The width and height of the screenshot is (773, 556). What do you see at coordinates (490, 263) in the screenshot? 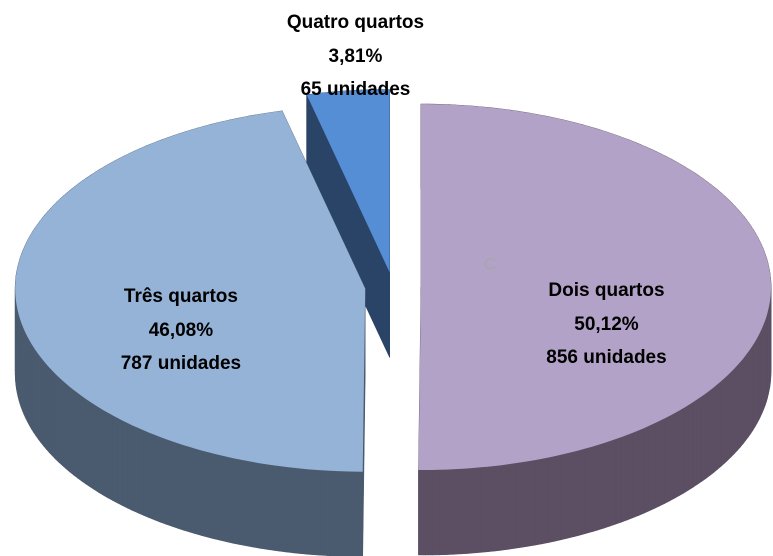
I see `annotation: C` at bounding box center [490, 263].